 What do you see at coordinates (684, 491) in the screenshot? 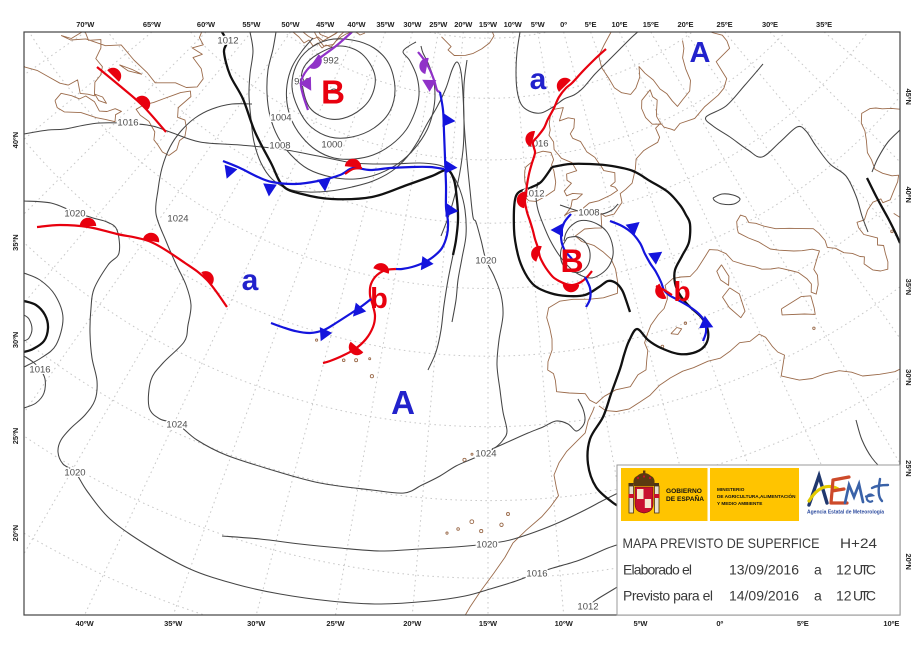
I see `svg-text: GOBIERNO` at bounding box center [684, 491].